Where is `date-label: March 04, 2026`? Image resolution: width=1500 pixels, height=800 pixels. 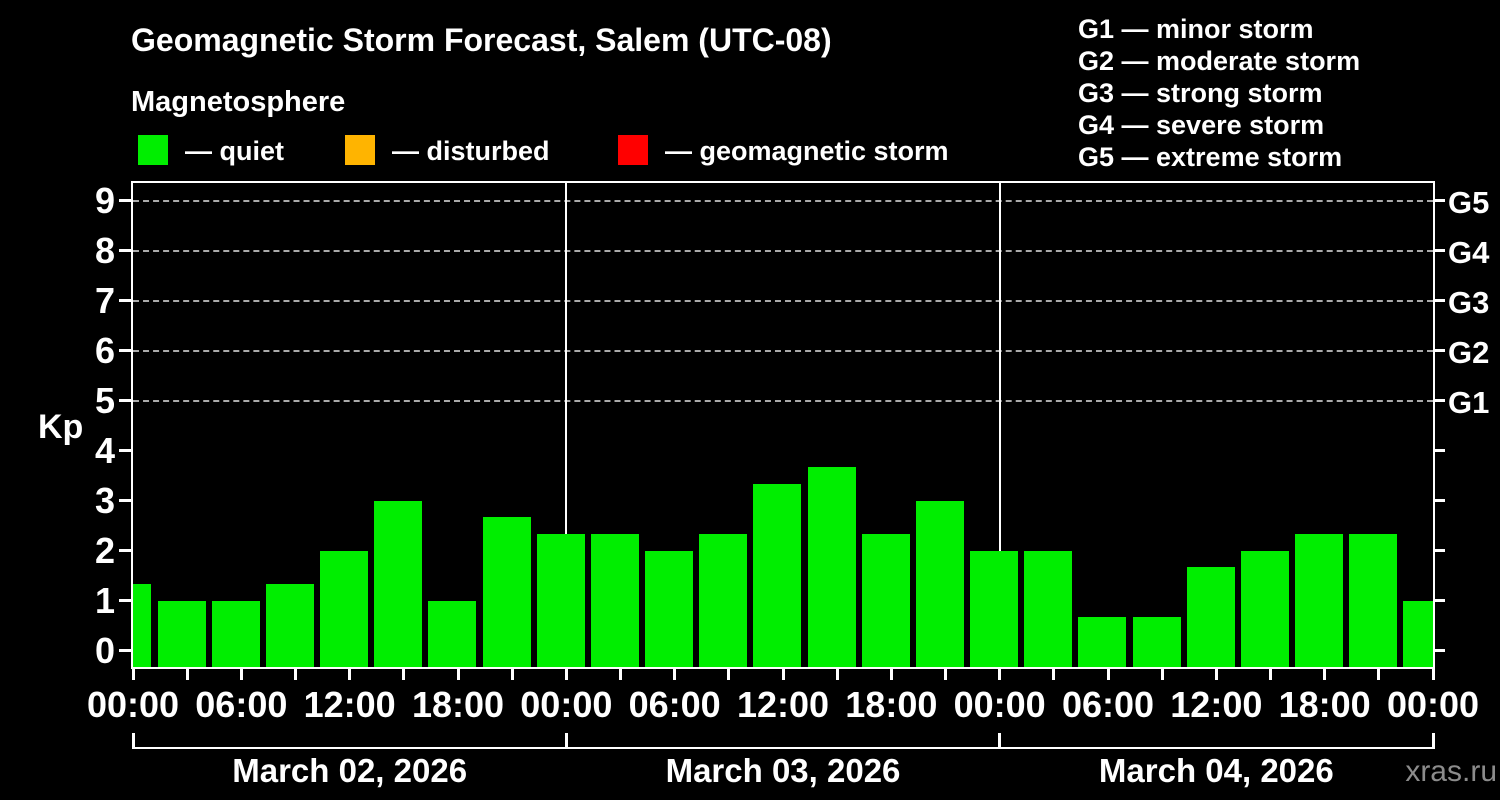 date-label: March 04, 2026 is located at coordinates (1216, 770).